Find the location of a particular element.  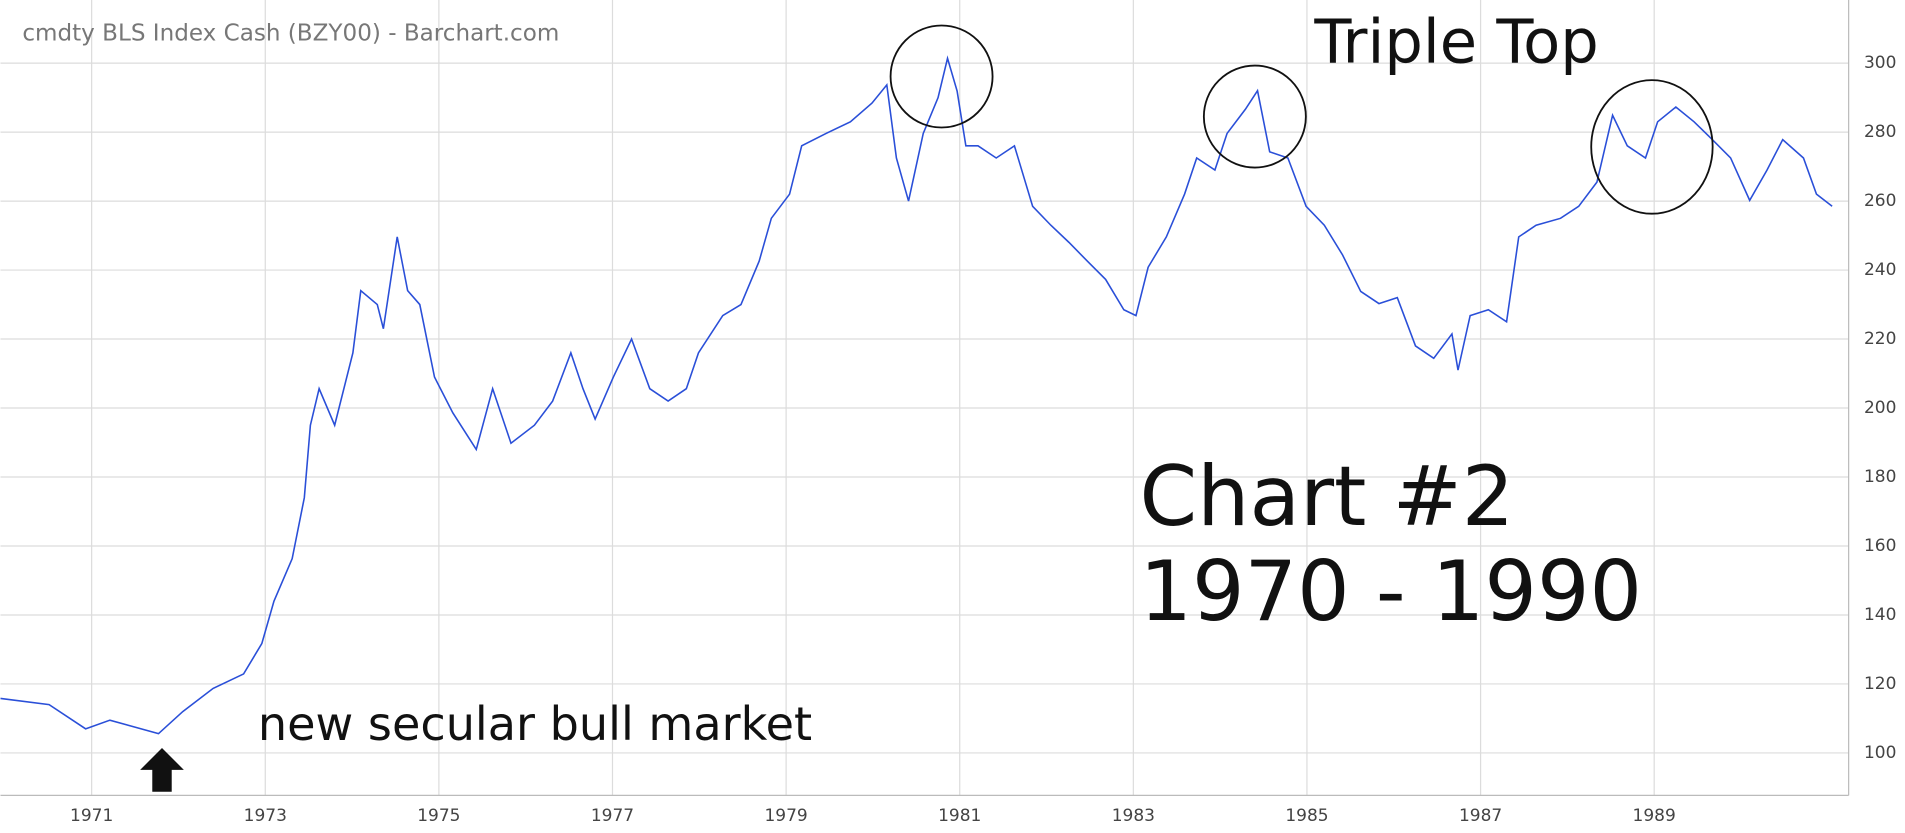

y-tick-label: 300 is located at coordinates (1880, 63).